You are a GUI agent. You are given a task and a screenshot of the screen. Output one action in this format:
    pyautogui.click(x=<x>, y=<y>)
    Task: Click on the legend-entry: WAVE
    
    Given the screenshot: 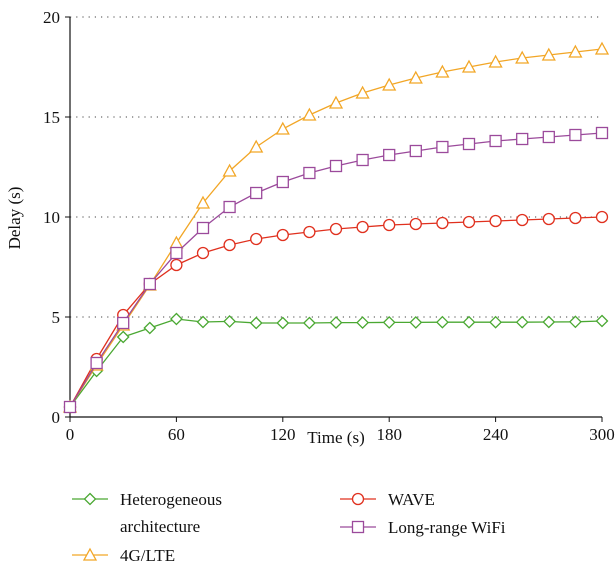 What is the action you would take?
    pyautogui.click(x=387, y=499)
    